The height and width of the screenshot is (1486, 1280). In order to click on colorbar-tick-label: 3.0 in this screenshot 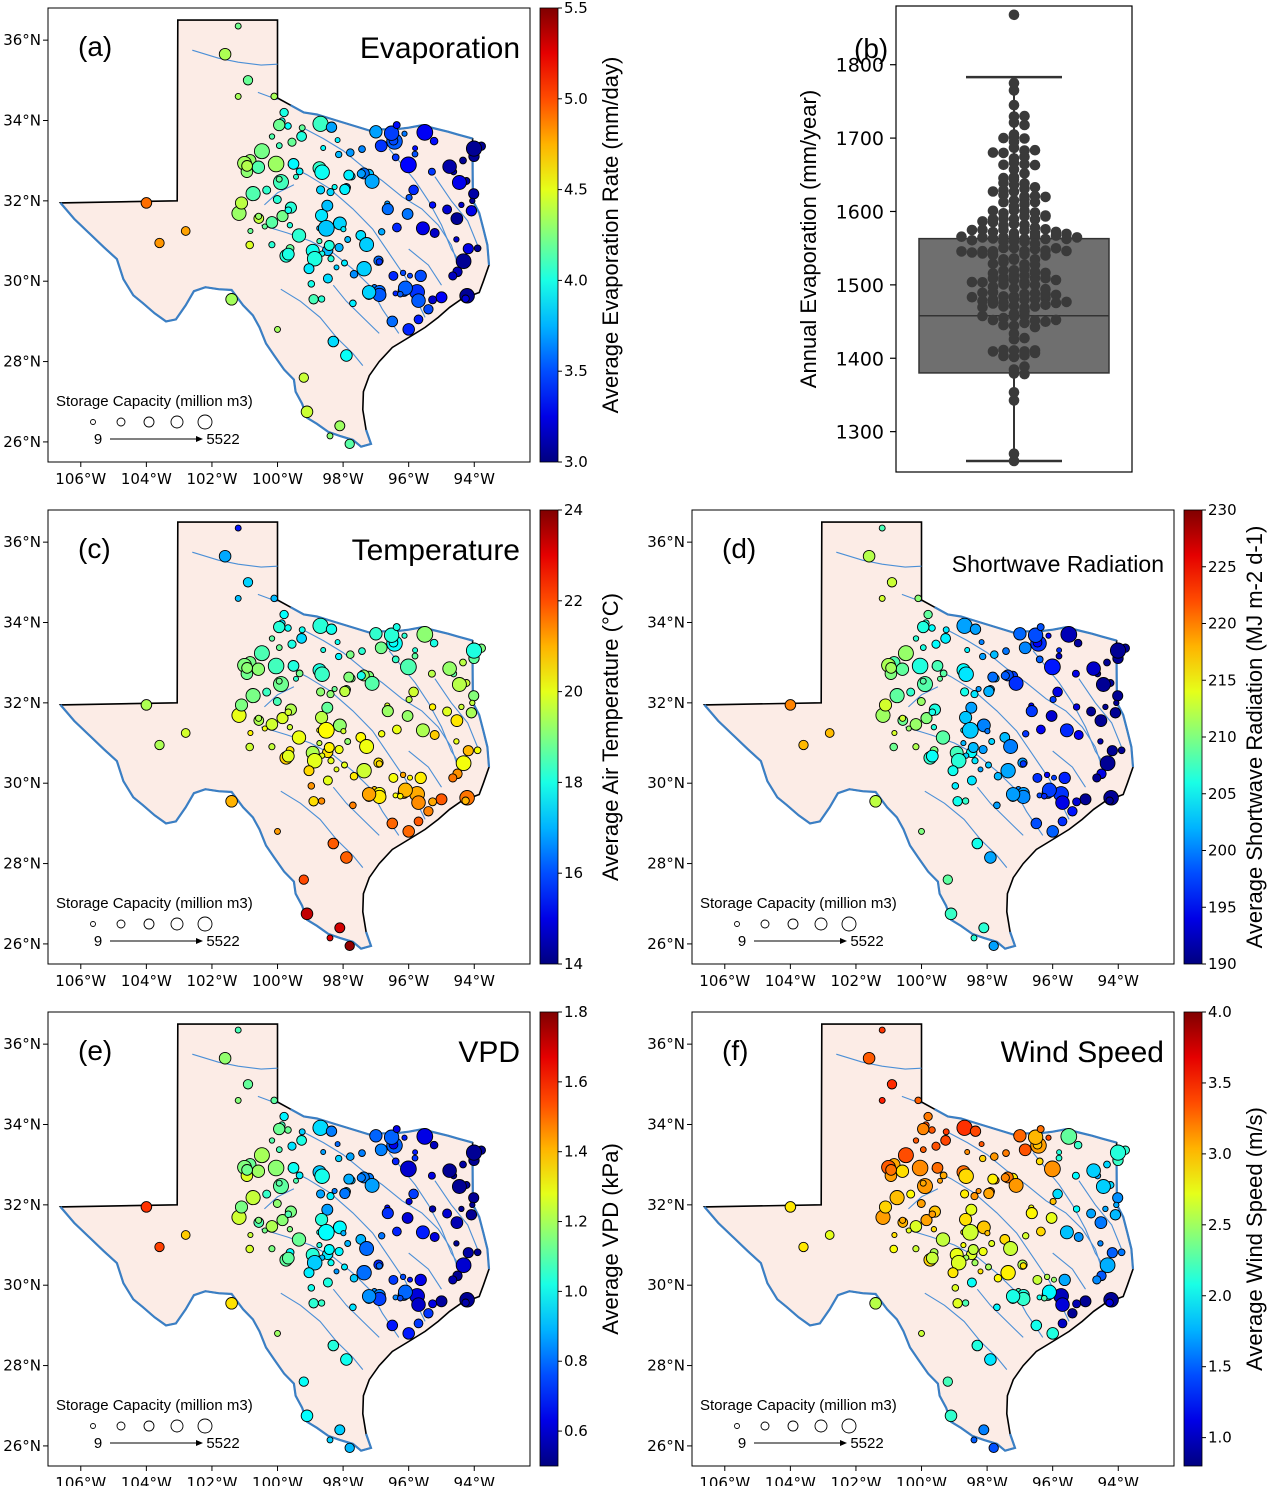, I will do `click(1220, 1154)`.